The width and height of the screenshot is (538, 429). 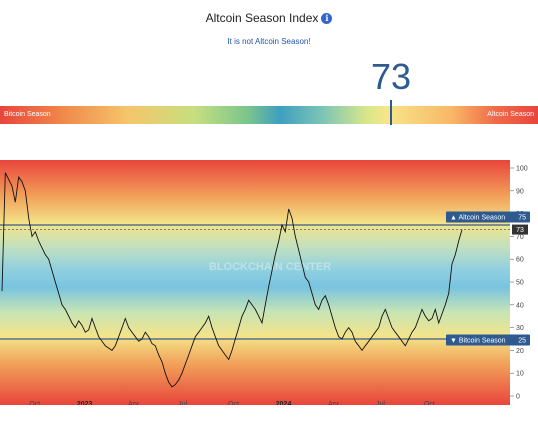 I want to click on season-scale-bar: Bitcoin Season Altcoin Season, so click(x=269, y=115).